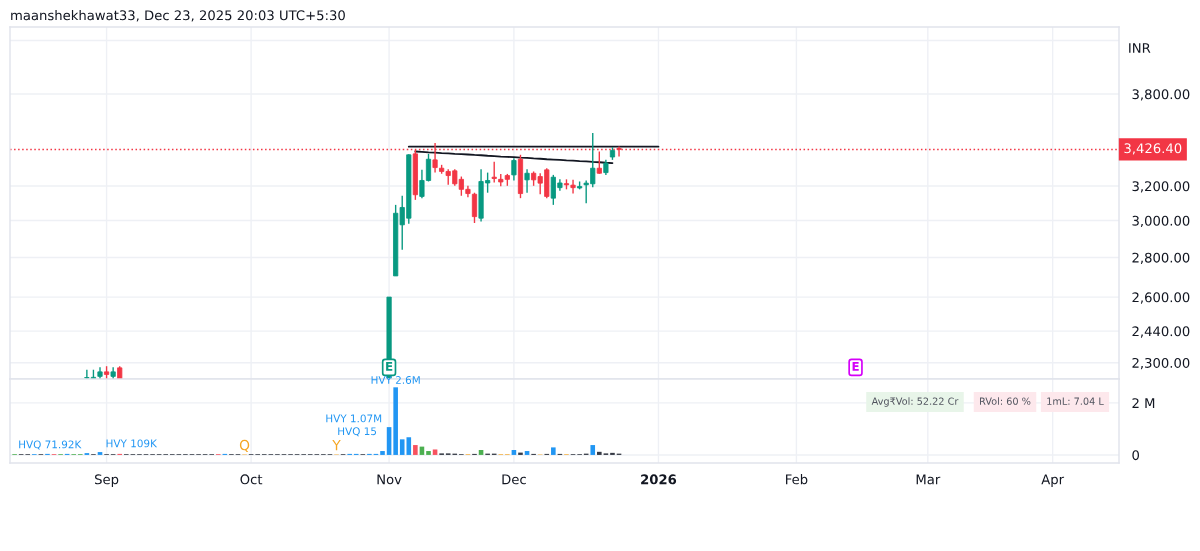 This screenshot has height=551, width=1200. I want to click on annotation: RVol: 60 %, so click(1005, 401).